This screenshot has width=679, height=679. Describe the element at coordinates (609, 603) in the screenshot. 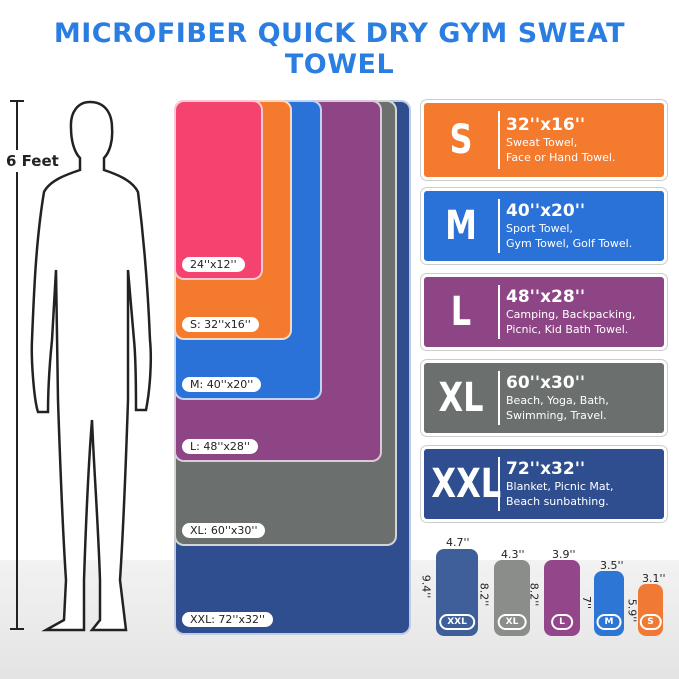

I see `roll-m: M` at that location.